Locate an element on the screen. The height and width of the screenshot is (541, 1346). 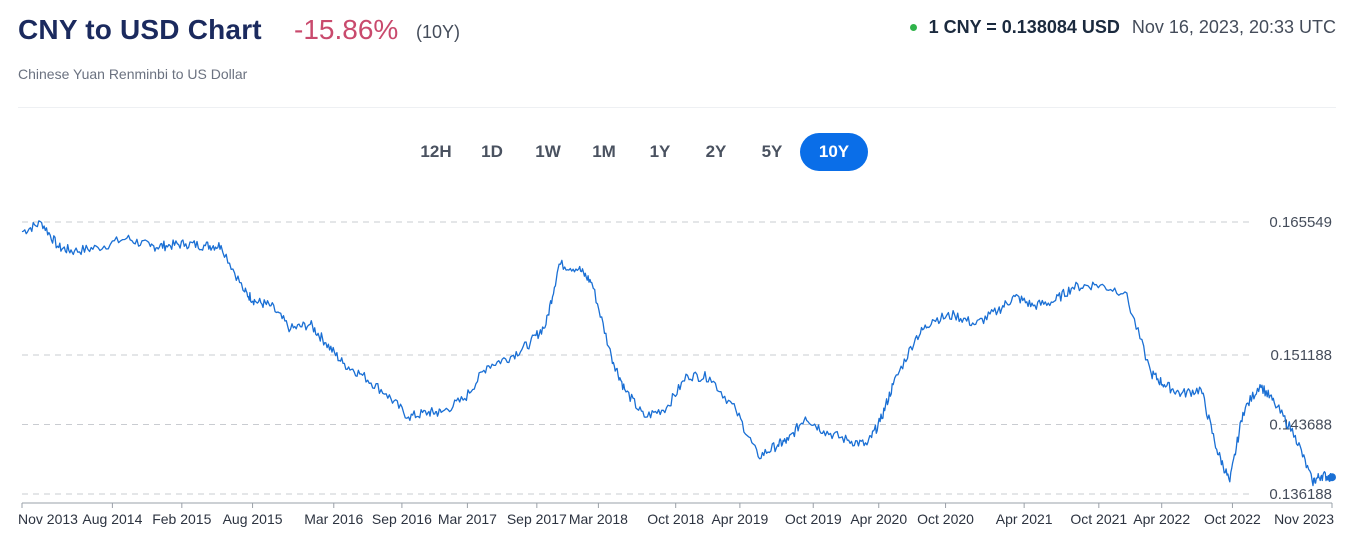
rate-value: 1 CNY = 0.138084 USD is located at coordinates (1024, 27).